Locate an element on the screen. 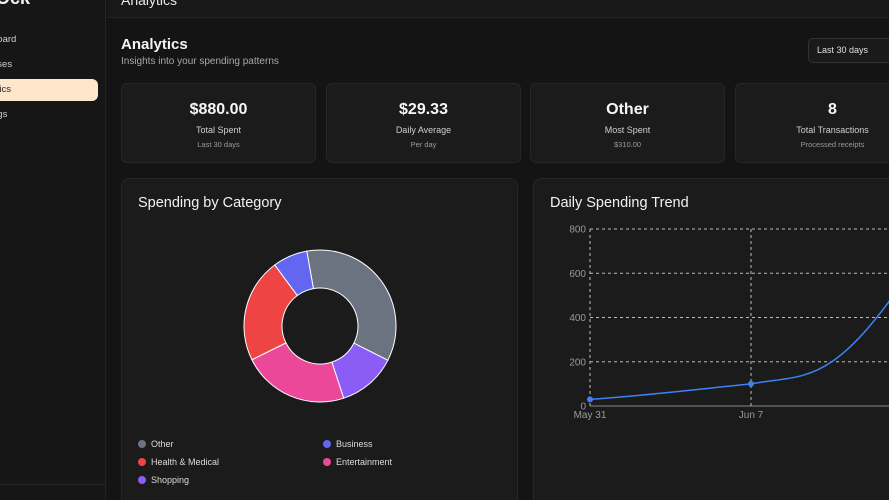 This screenshot has width=889, height=500. legend-item: Shopping is located at coordinates (163, 480).